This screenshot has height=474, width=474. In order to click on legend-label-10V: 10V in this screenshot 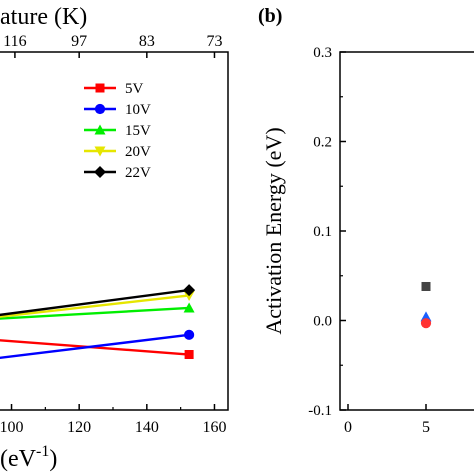, I will do `click(138, 110)`.